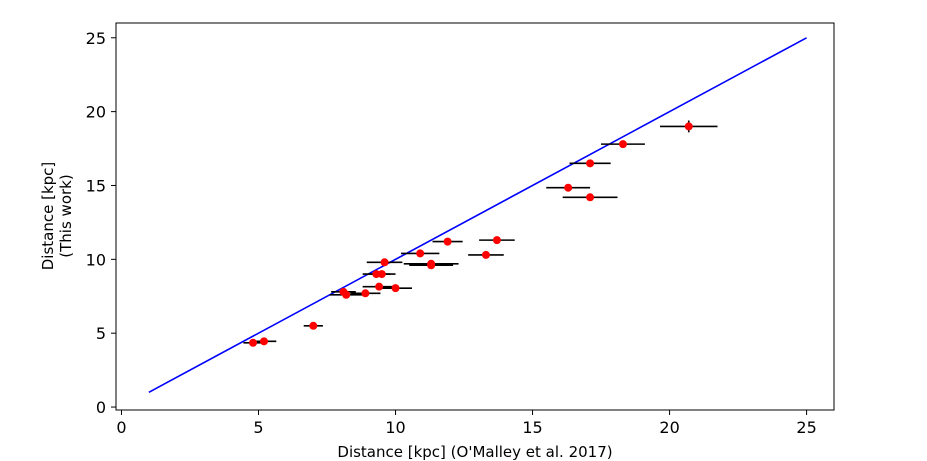  I want to click on x-tick-label-15: 15, so click(532, 427).